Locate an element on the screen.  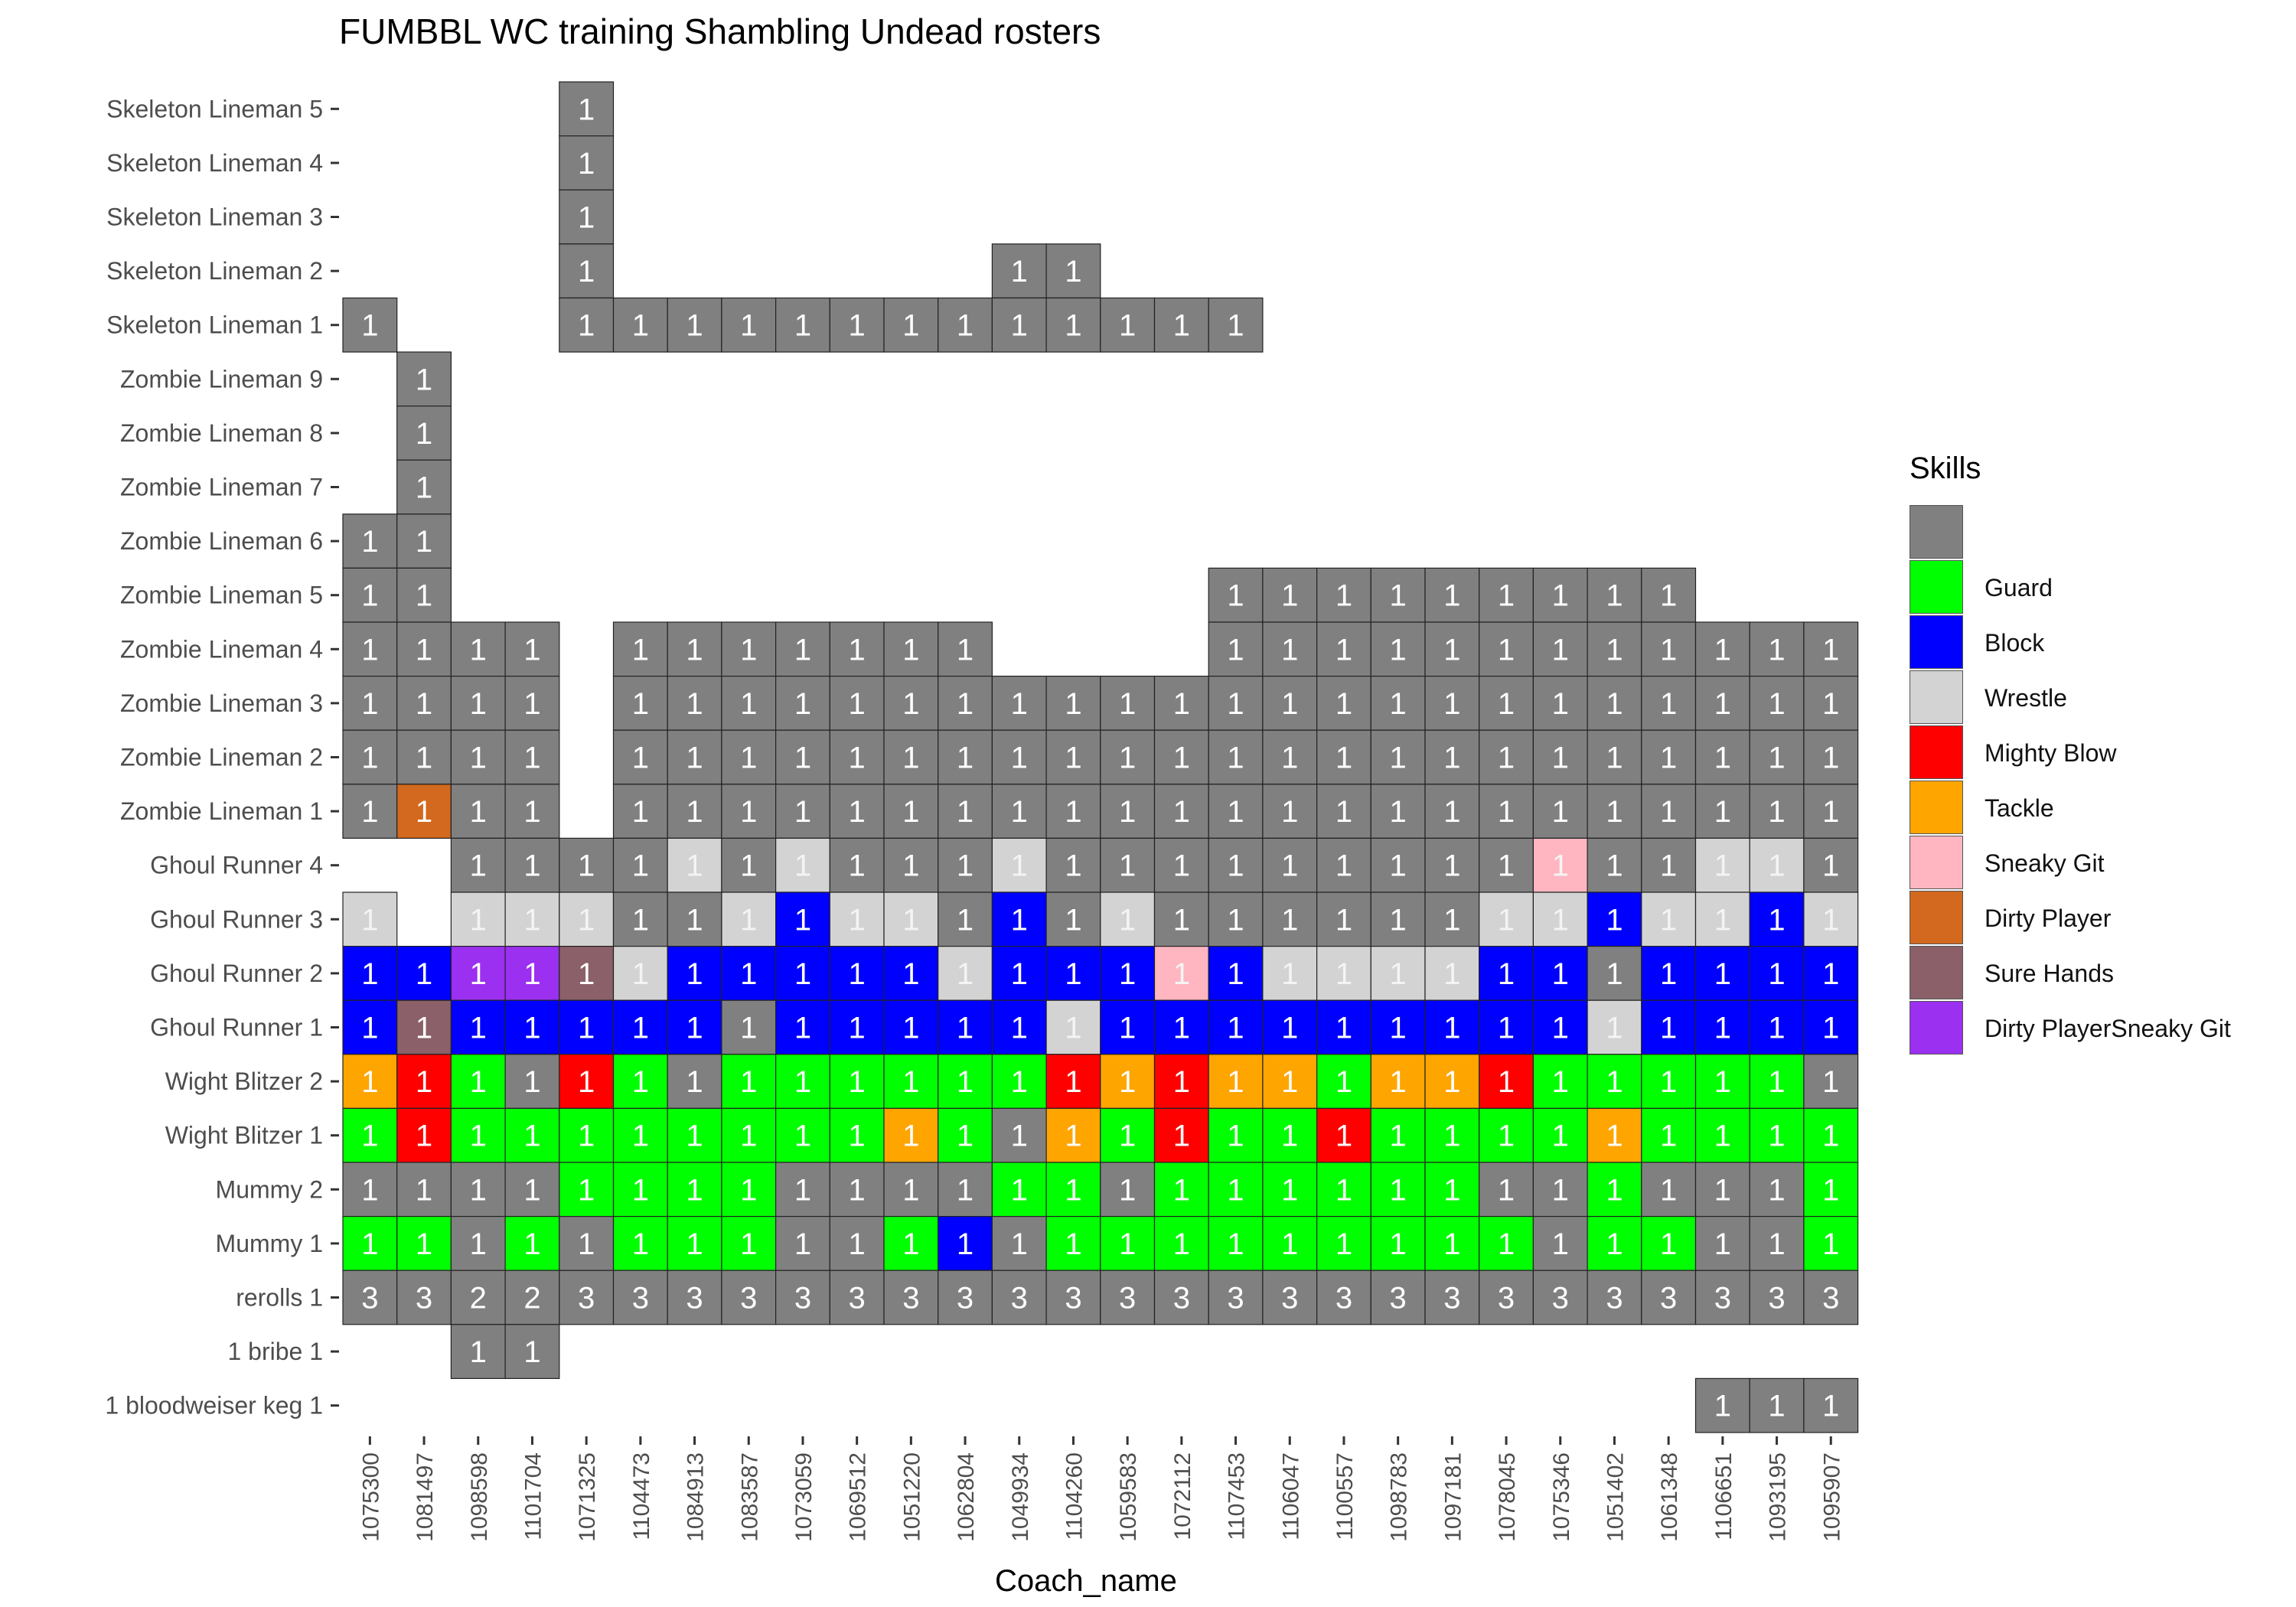
legend-item: Dirty Player is located at coordinates (2101, 918).